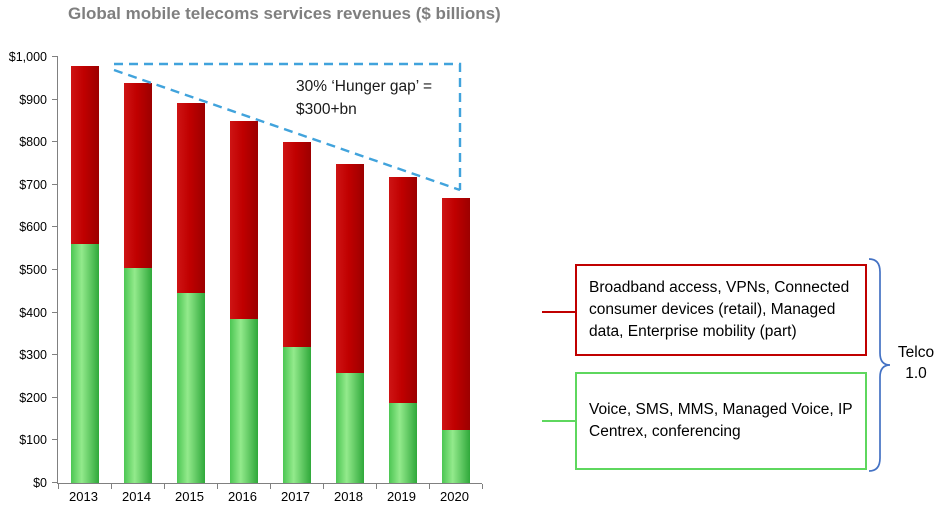  I want to click on telco-label-line1: Telco, so click(916, 352).